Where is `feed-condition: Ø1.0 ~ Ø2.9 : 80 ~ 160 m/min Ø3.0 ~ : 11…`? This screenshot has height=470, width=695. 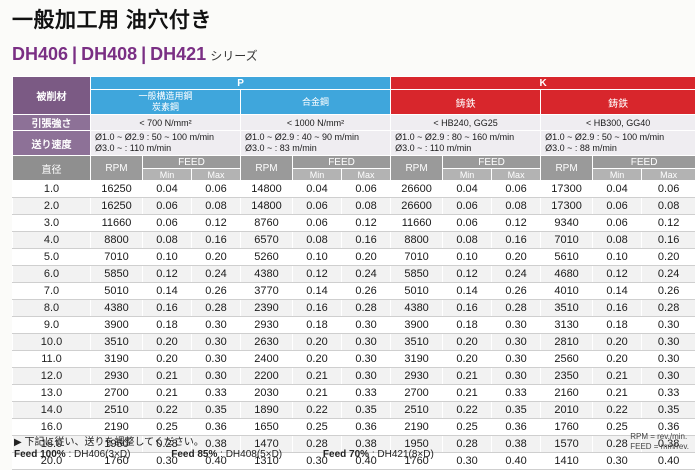
feed-condition: Ø1.0 ~ Ø2.9 : 80 ~ 160 m/min Ø3.0 ~ : 11… is located at coordinates (466, 143).